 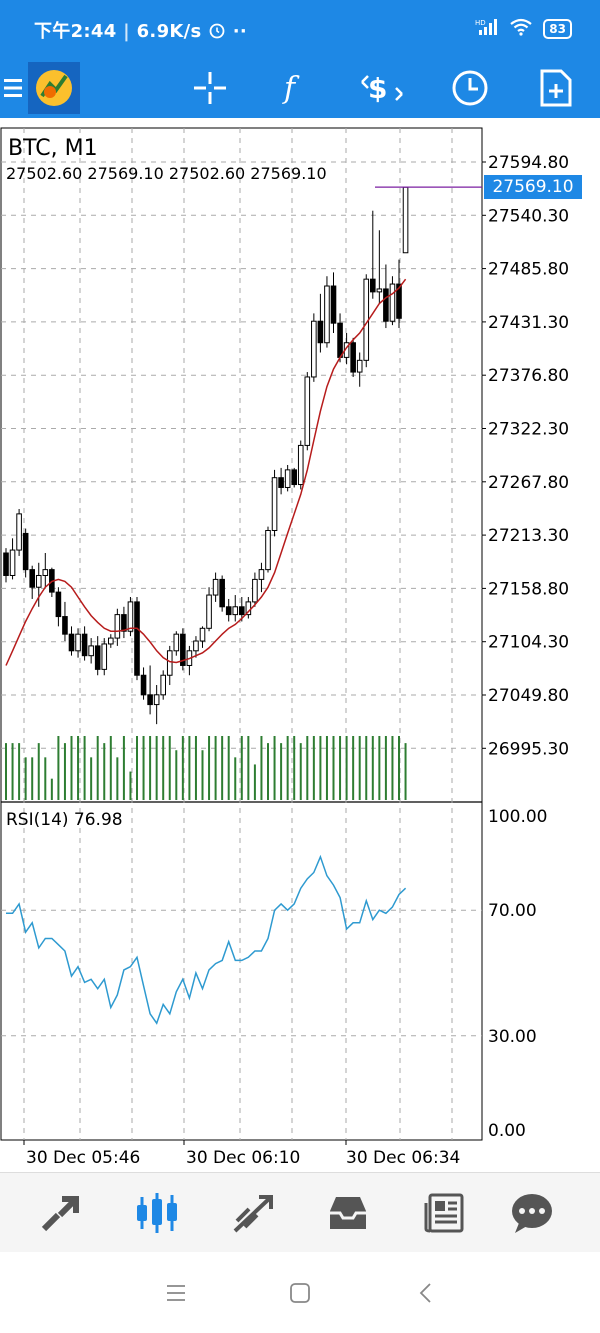 What do you see at coordinates (528, 696) in the screenshot?
I see `price-axis-label: 27049.80` at bounding box center [528, 696].